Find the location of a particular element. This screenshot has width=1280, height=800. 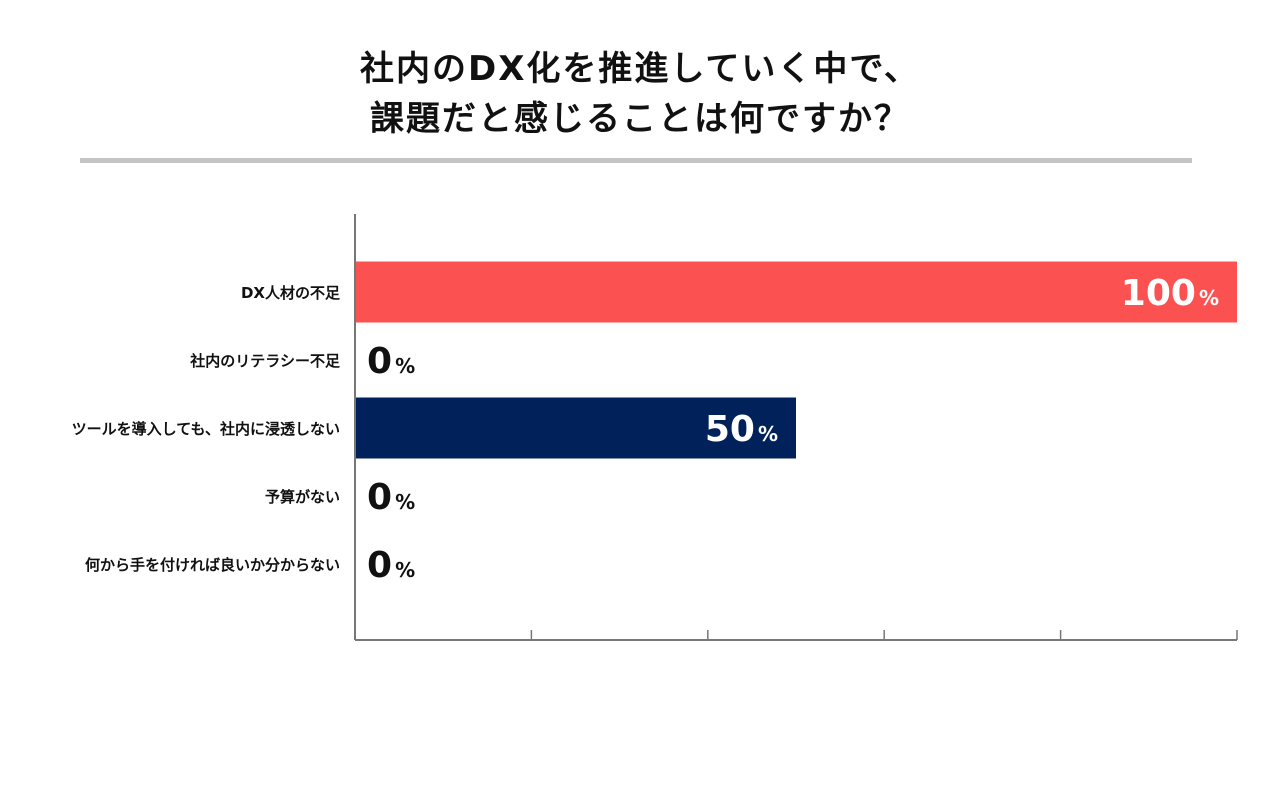

chart-title: 社内のDX化を推進していく中で、 課題だと感じることは何ですか？ is located at coordinates (640, 94).